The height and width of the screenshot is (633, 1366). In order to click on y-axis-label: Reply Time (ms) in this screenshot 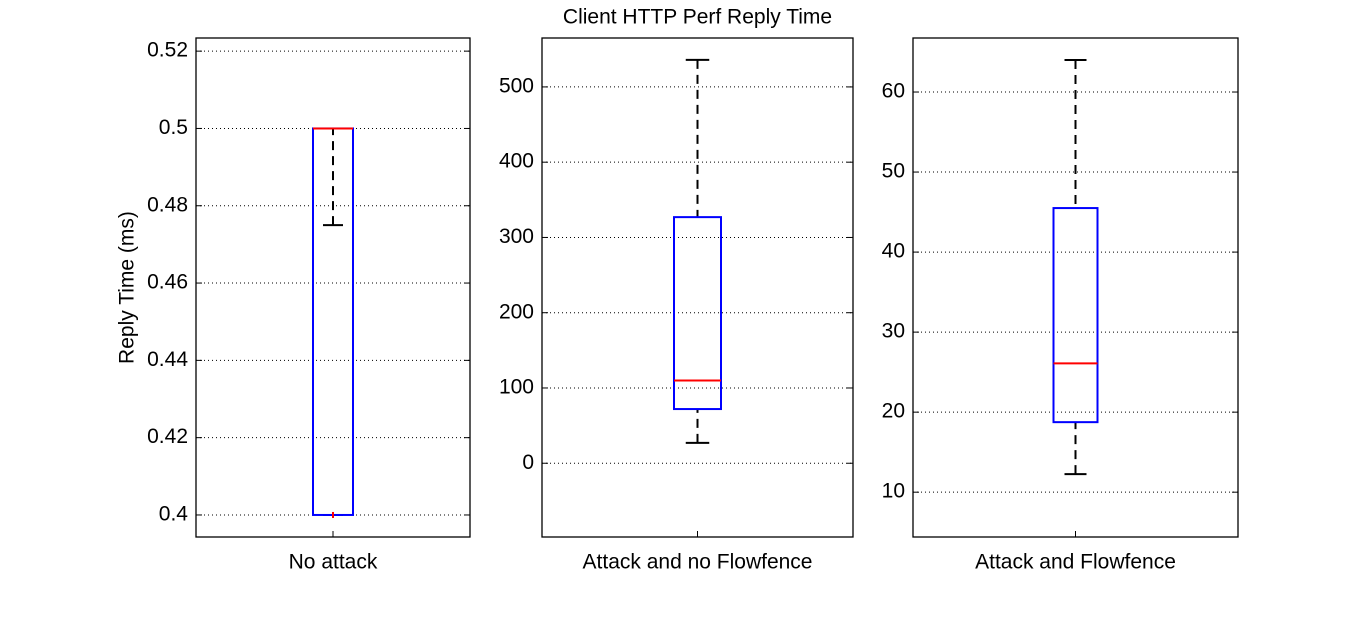, I will do `click(127, 287)`.